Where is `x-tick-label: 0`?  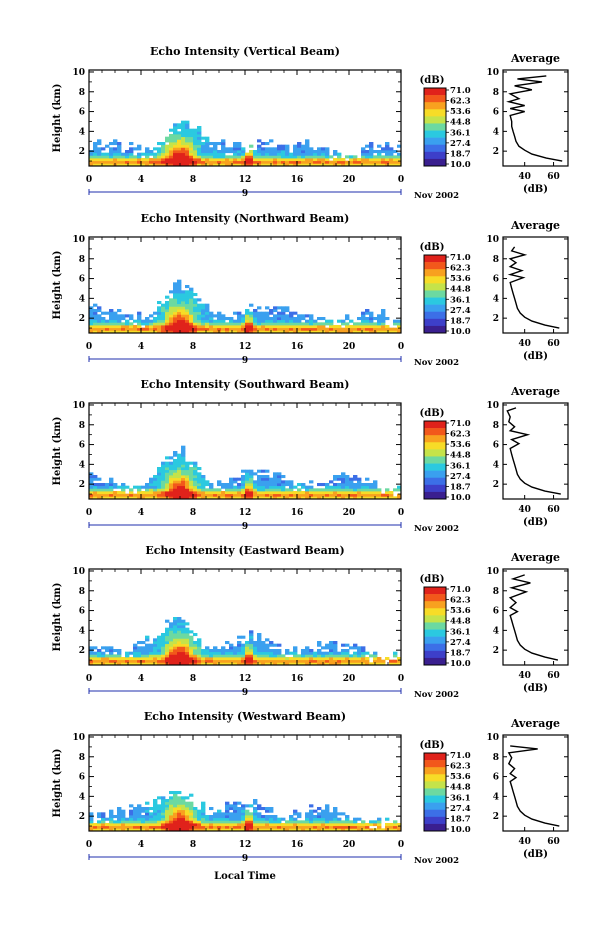
x-tick-label: 0 is located at coordinates (89, 679).